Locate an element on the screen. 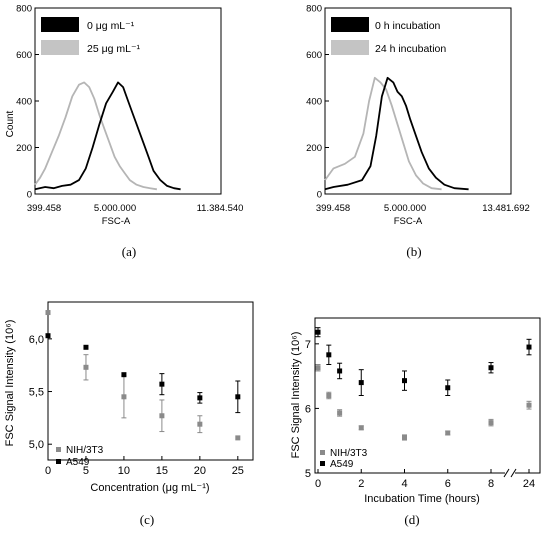  panel-b-y-tick-label-0: 0 is located at coordinates (319, 195).